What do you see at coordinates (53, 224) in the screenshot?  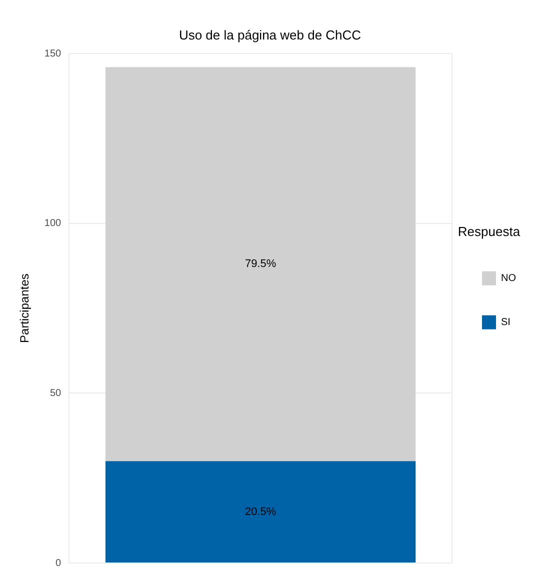 I see `y-tick-label: 100` at bounding box center [53, 224].